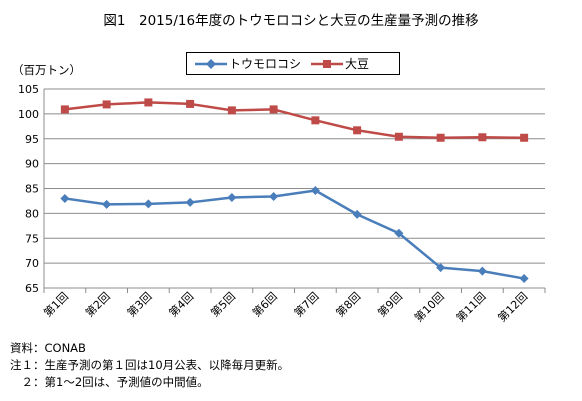 Image resolution: width=582 pixels, height=401 pixels. I want to click on x-tick-label: 第4回, so click(181, 304).